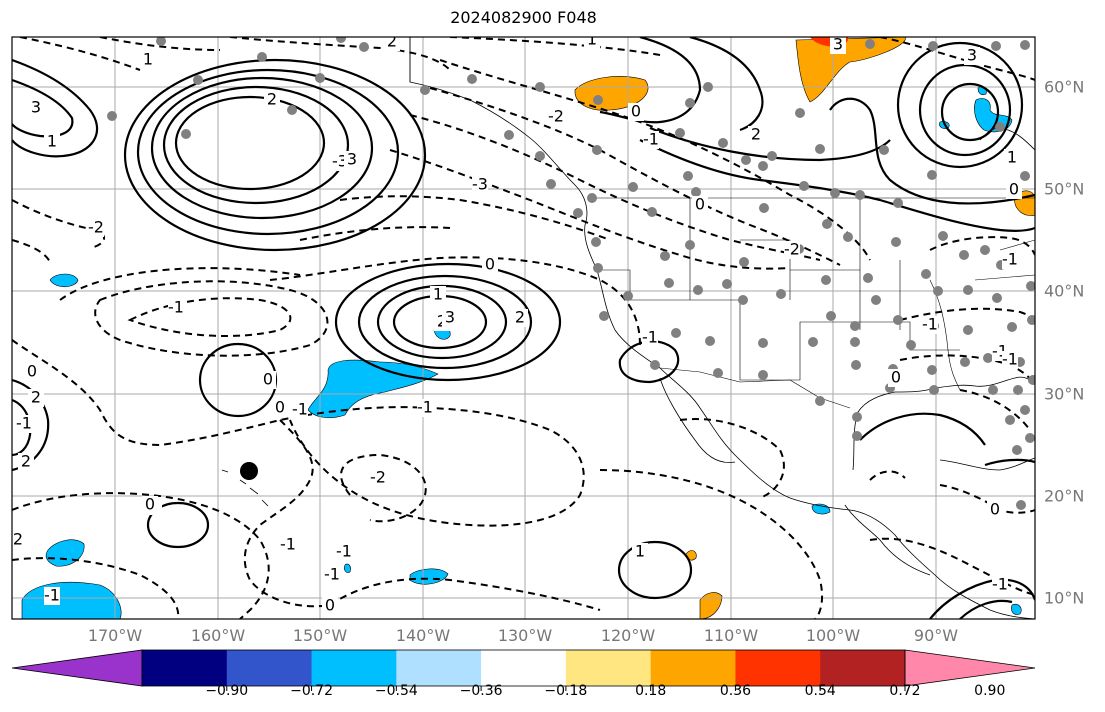 The width and height of the screenshot is (1105, 712). What do you see at coordinates (249, 471) in the screenshot?
I see `location-marker` at bounding box center [249, 471].